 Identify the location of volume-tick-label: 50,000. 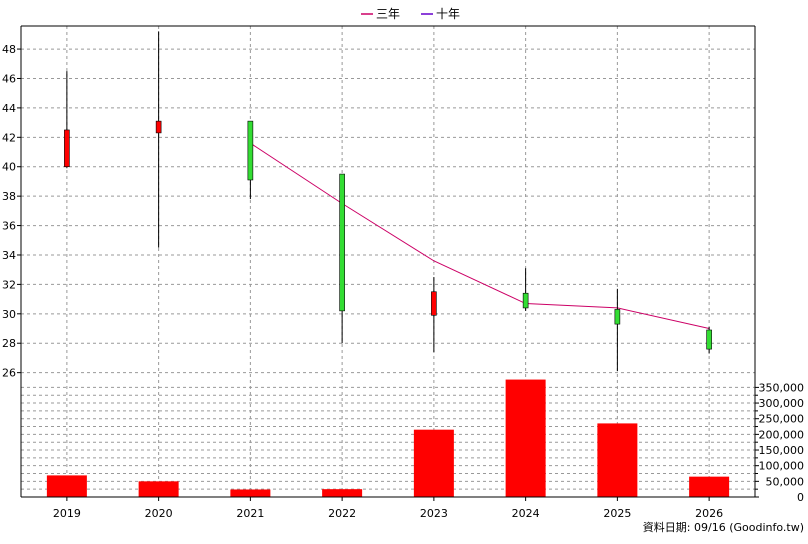
(785, 481).